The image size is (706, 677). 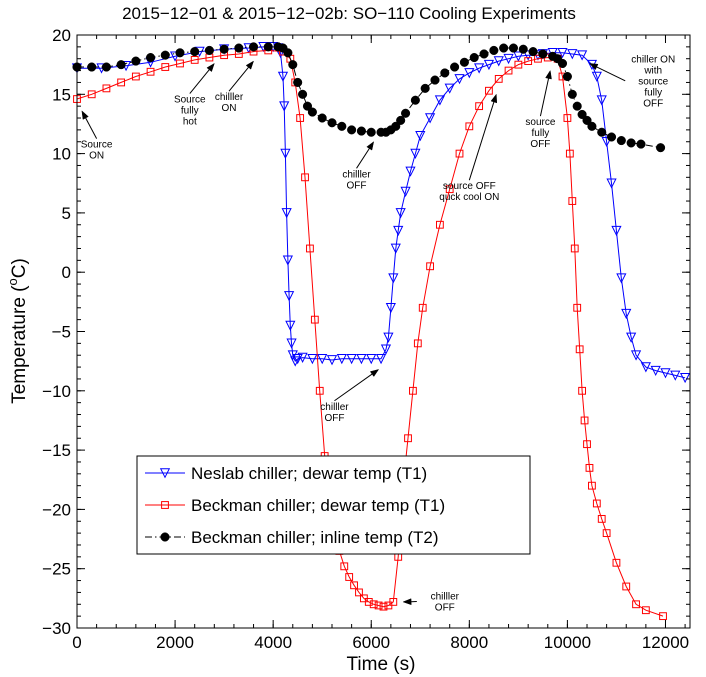 I want to click on annotation-text: chiller ON with source fully OFF, so click(x=653, y=81).